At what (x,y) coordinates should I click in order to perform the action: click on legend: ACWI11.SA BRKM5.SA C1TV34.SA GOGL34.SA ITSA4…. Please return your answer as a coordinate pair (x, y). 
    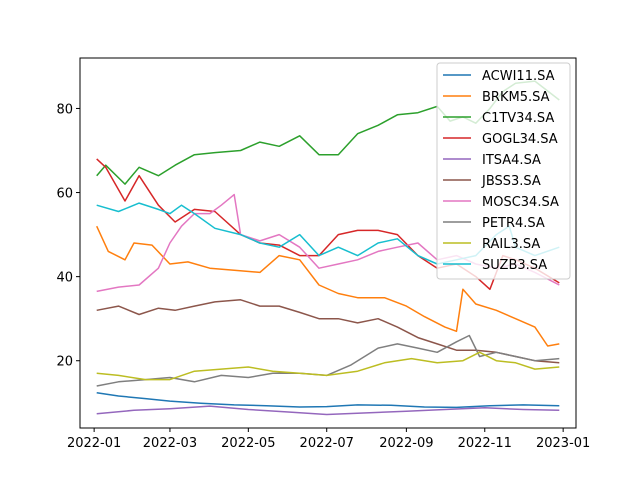
    Looking at the image, I should click on (503, 171).